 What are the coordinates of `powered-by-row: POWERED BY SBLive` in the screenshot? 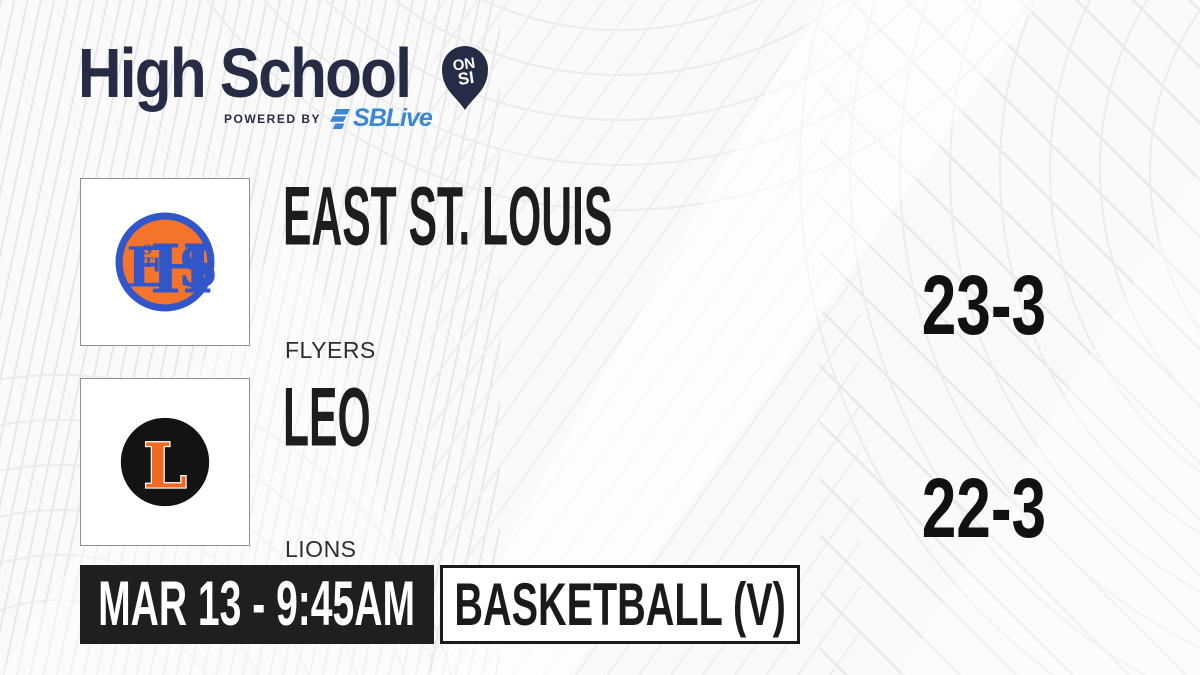 It's located at (328, 118).